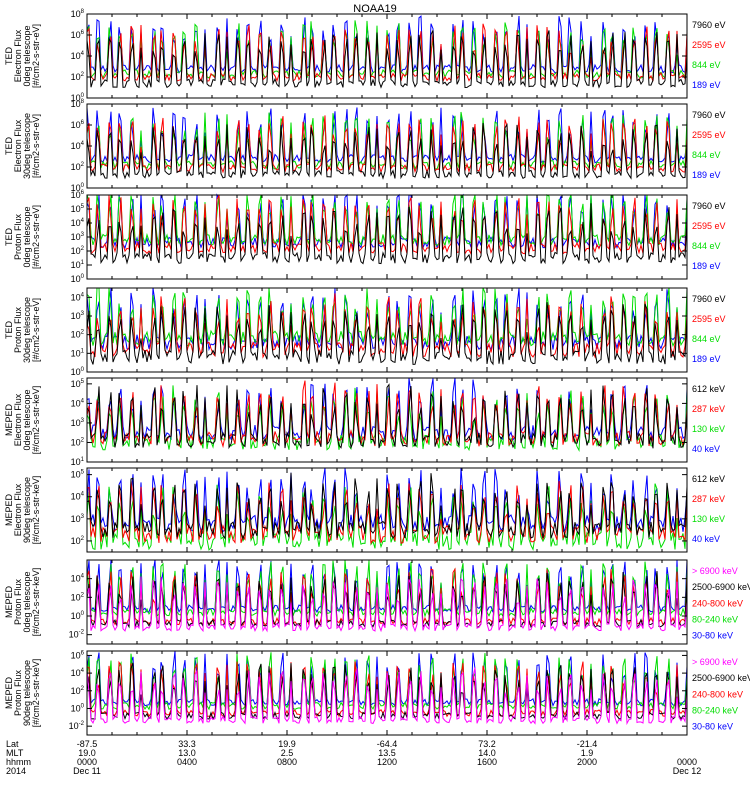 This screenshot has width=750, height=800. I want to click on legend-entry: 30-80 keV, so click(712, 636).